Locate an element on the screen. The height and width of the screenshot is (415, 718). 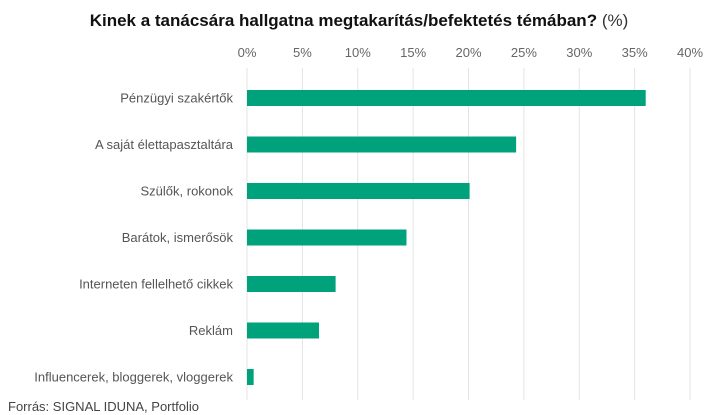
x-tick-label: 5% is located at coordinates (302, 52).